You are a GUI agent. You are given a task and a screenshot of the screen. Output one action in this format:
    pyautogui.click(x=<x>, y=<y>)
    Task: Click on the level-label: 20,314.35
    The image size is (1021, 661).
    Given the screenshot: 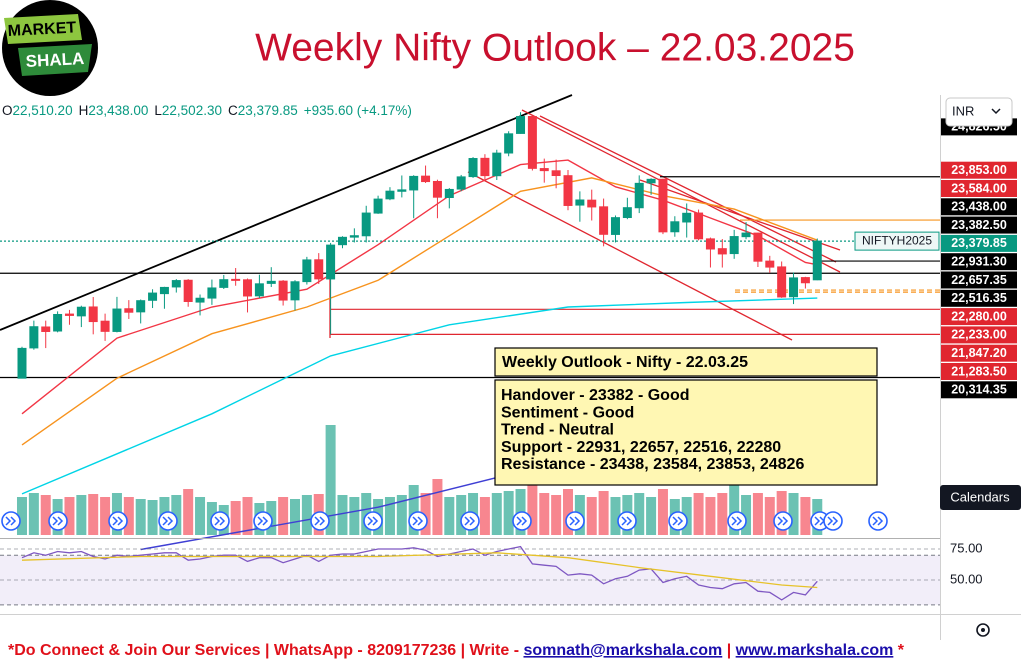 What is the action you would take?
    pyautogui.click(x=979, y=390)
    